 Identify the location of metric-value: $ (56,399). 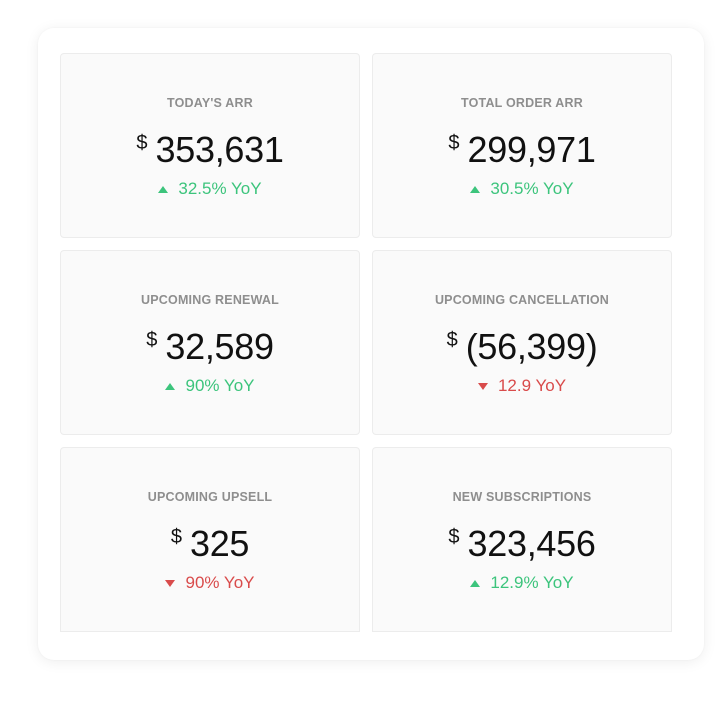
(522, 347).